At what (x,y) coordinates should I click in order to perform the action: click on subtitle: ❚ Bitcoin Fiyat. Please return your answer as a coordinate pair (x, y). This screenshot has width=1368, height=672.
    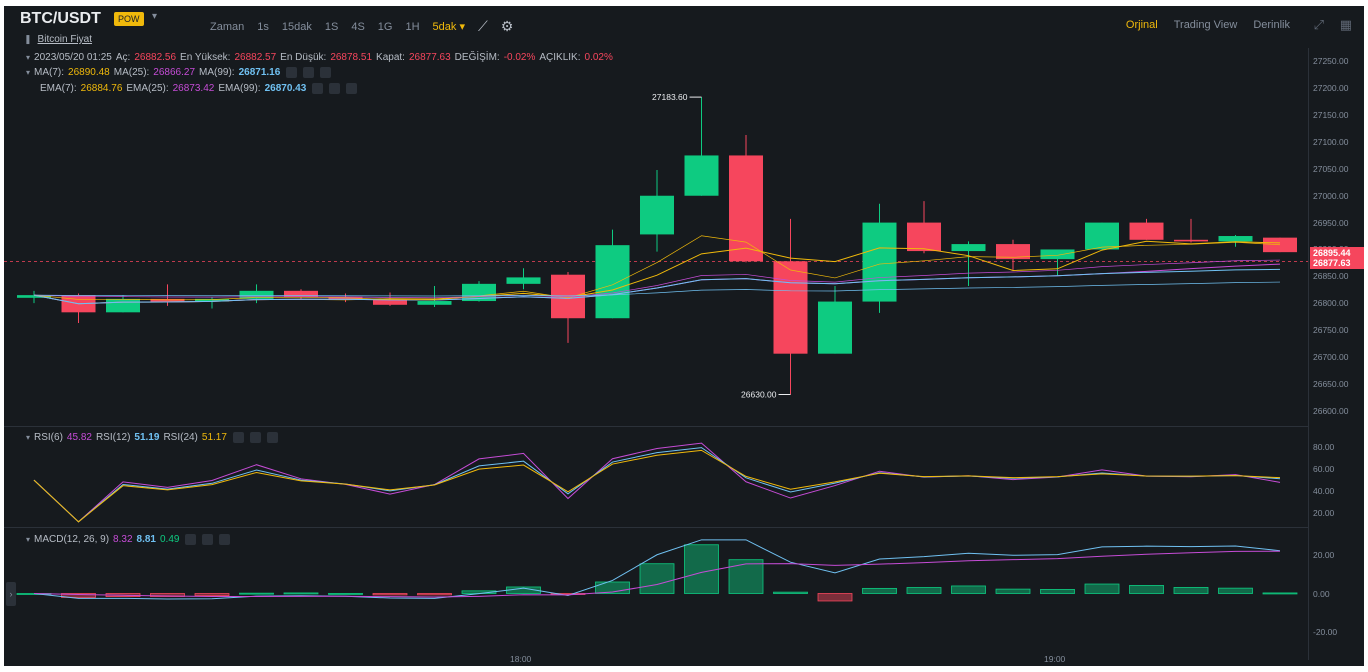
    Looking at the image, I should click on (58, 39).